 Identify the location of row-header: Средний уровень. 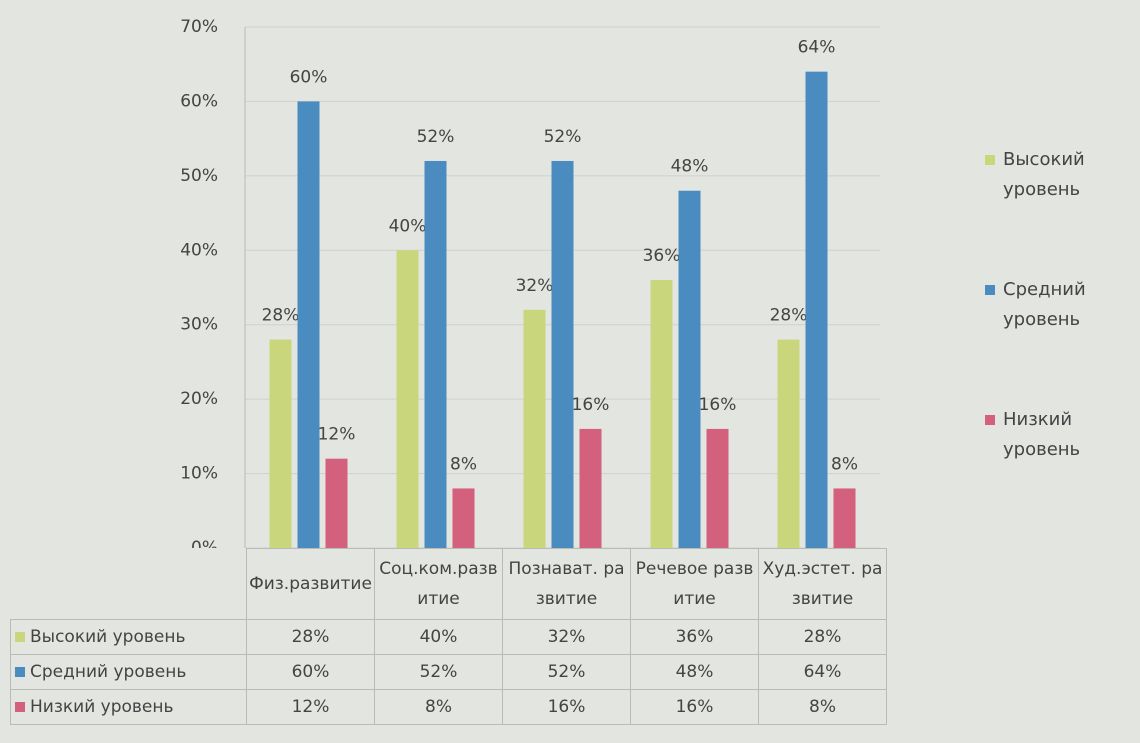
(128, 672).